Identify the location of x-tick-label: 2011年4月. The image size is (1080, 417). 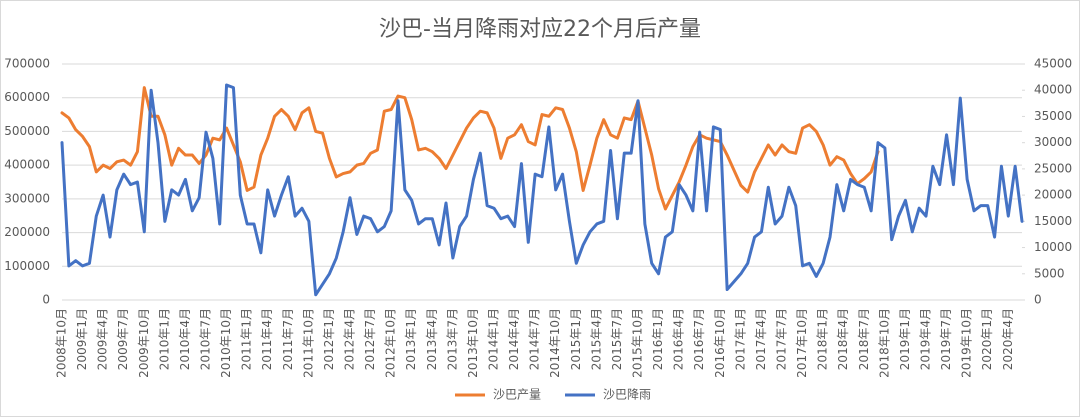
(267, 339).